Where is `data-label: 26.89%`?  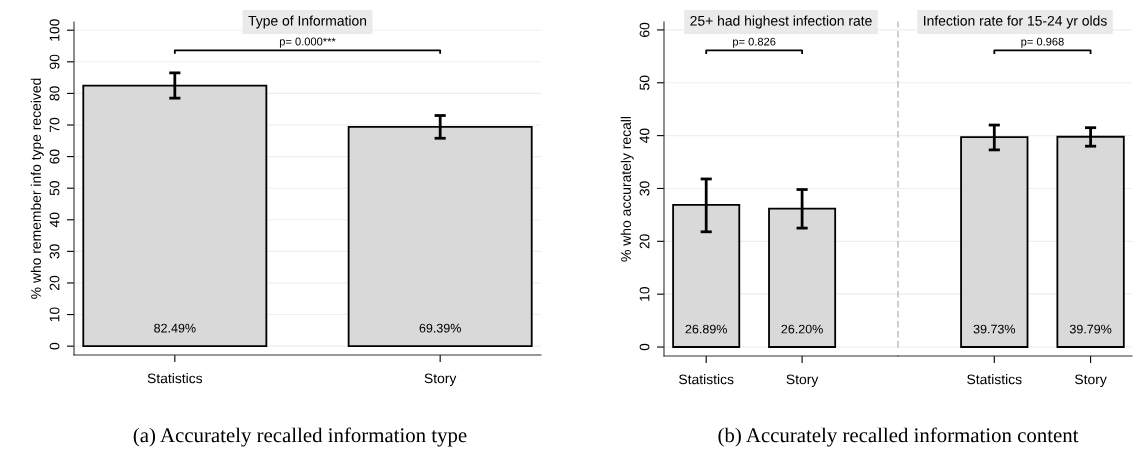 data-label: 26.89% is located at coordinates (706, 329).